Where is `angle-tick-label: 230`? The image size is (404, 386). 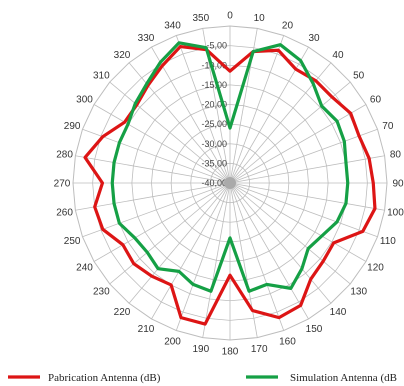 angle-tick-label: 230 is located at coordinates (101, 291).